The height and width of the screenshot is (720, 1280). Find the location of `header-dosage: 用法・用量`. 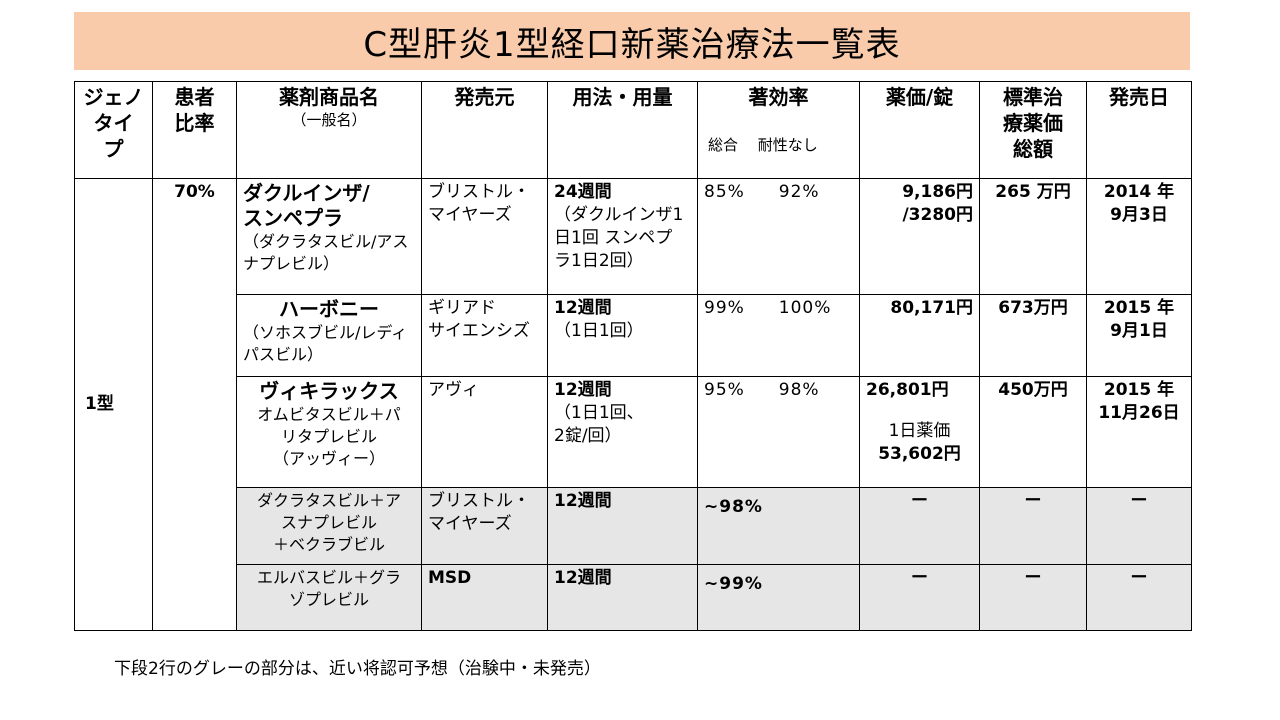

header-dosage: 用法・用量 is located at coordinates (622, 130).